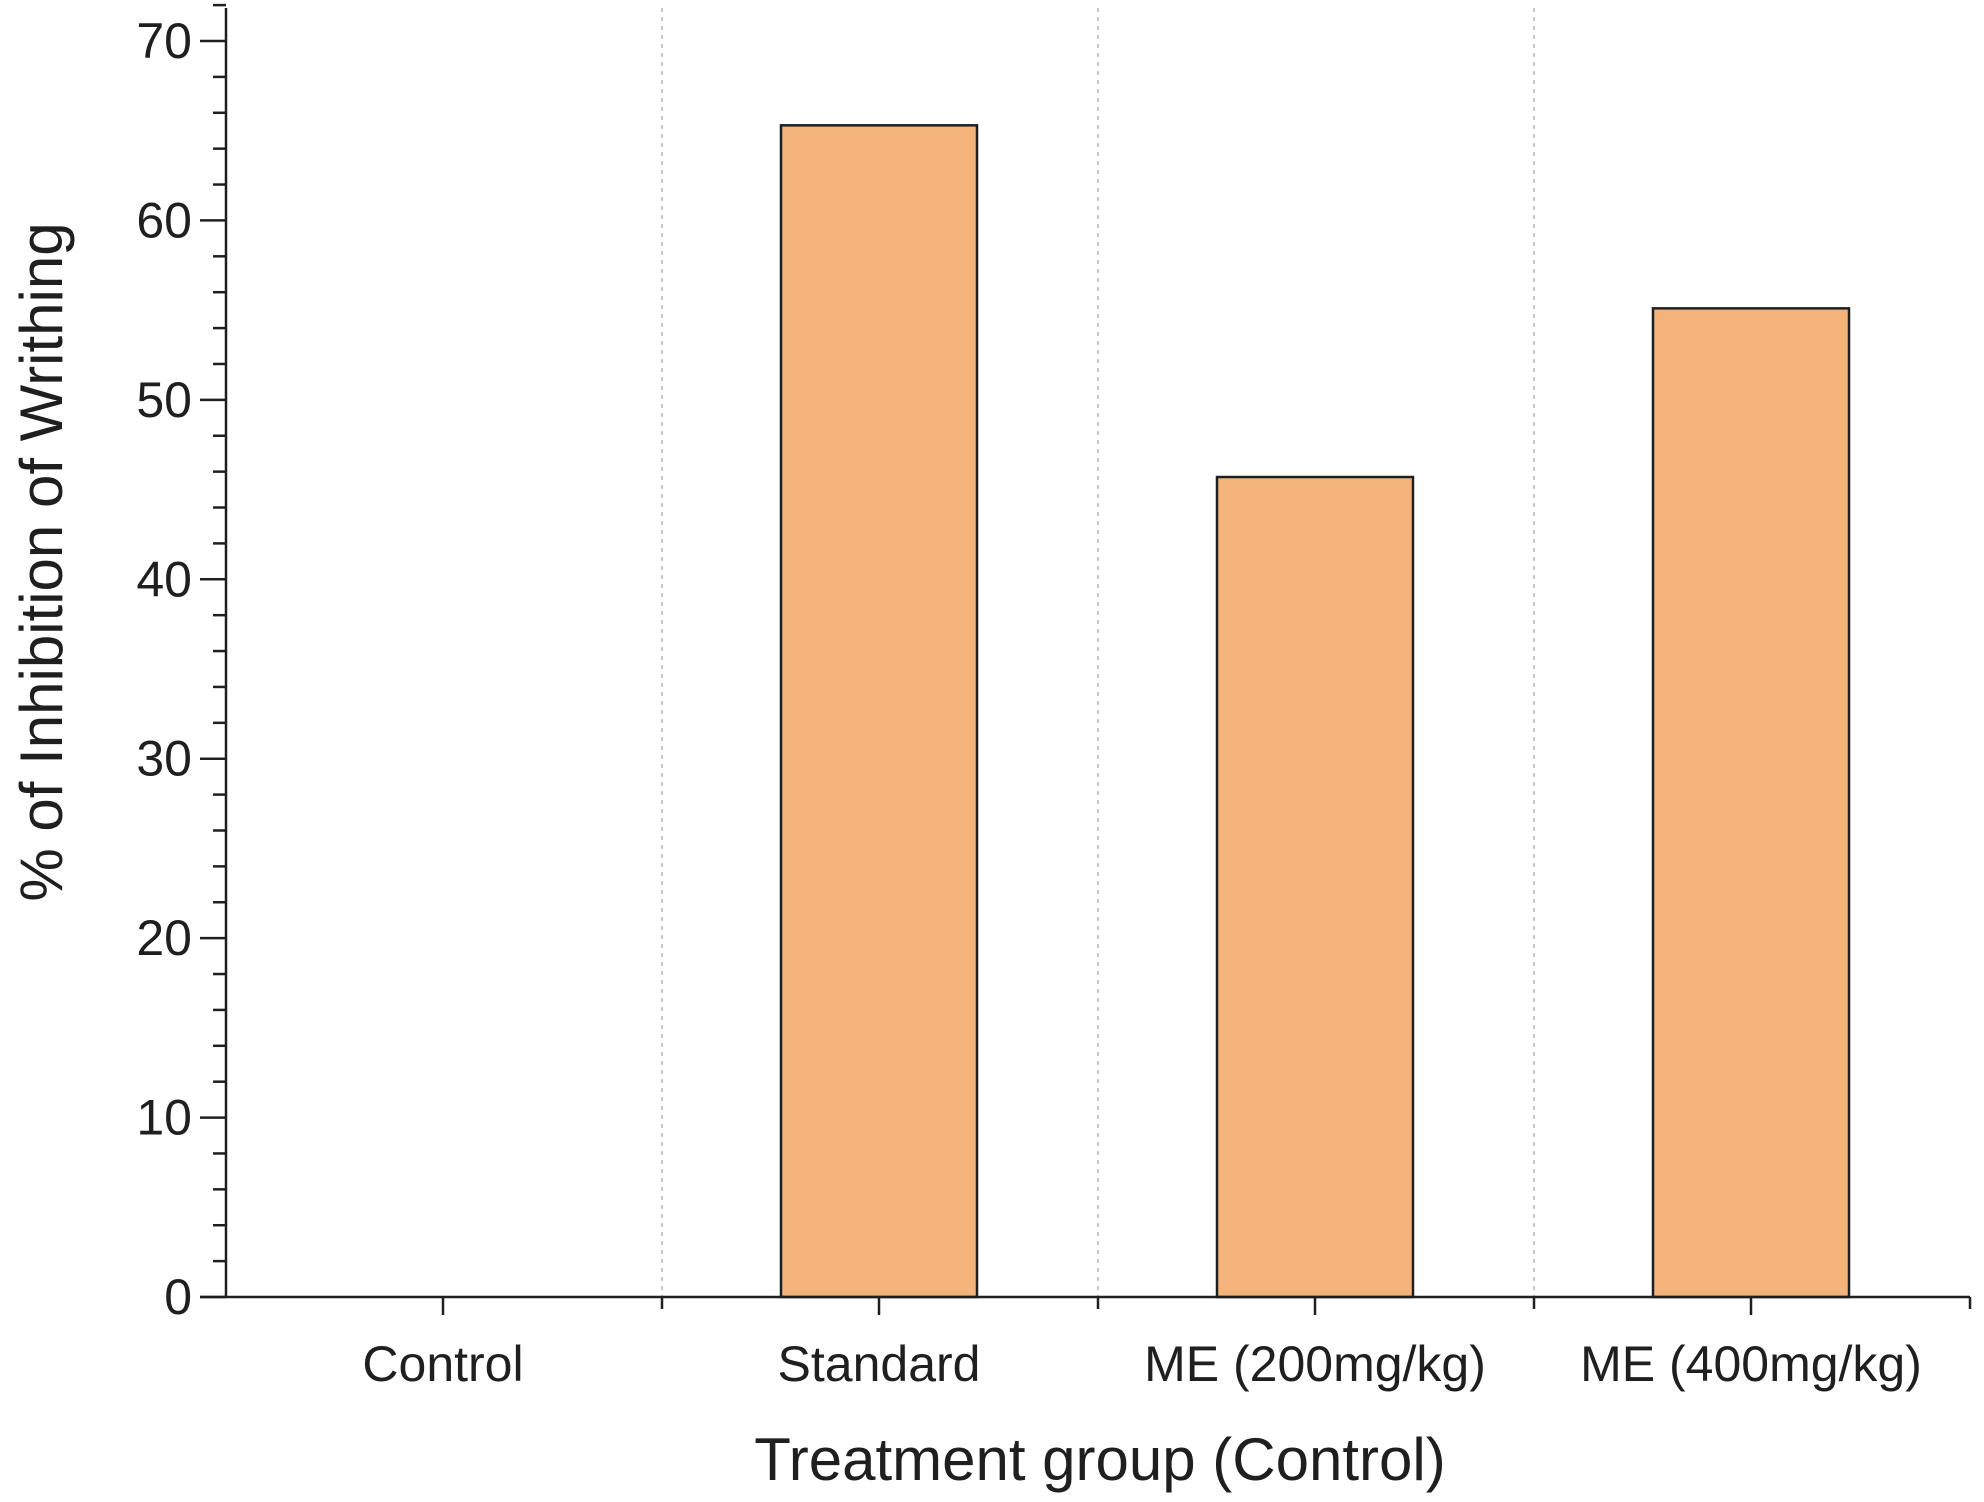 The height and width of the screenshot is (1502, 1984). Describe the element at coordinates (164, 400) in the screenshot. I see `y-tick-label: 50` at that location.